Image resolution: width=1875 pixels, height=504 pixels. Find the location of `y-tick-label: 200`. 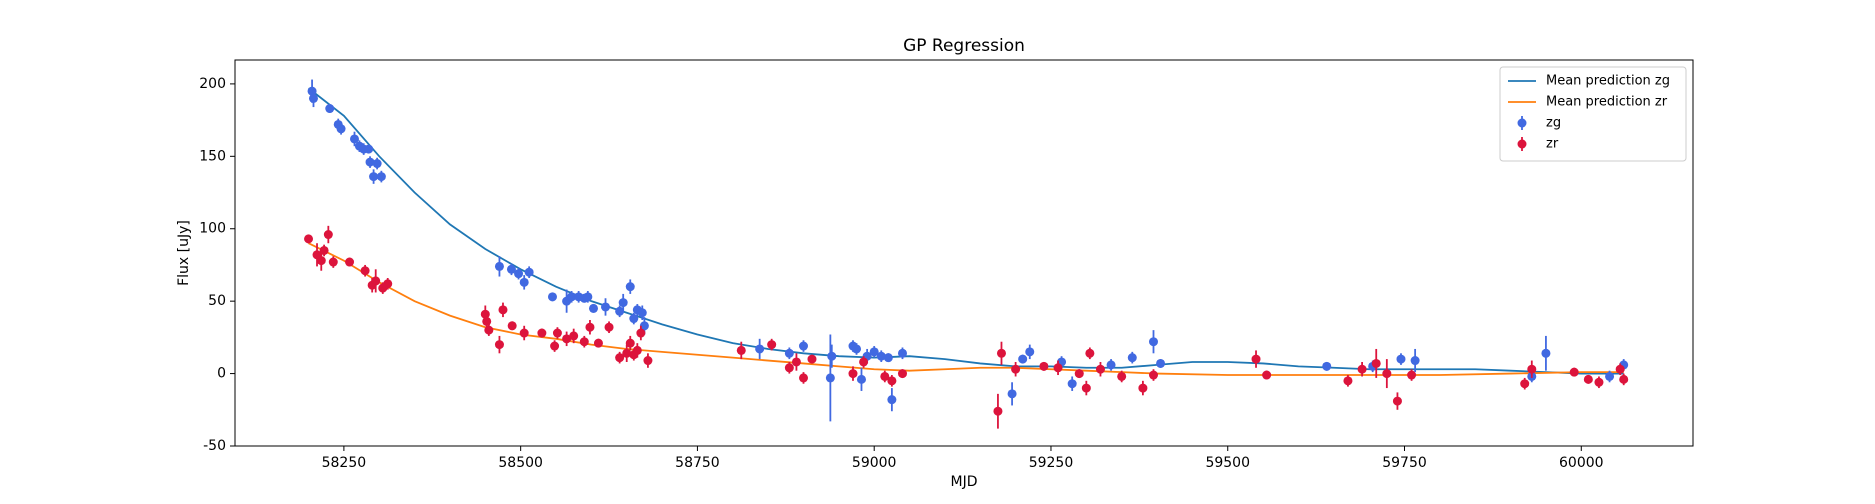

y-tick-label: 200 is located at coordinates (212, 84).